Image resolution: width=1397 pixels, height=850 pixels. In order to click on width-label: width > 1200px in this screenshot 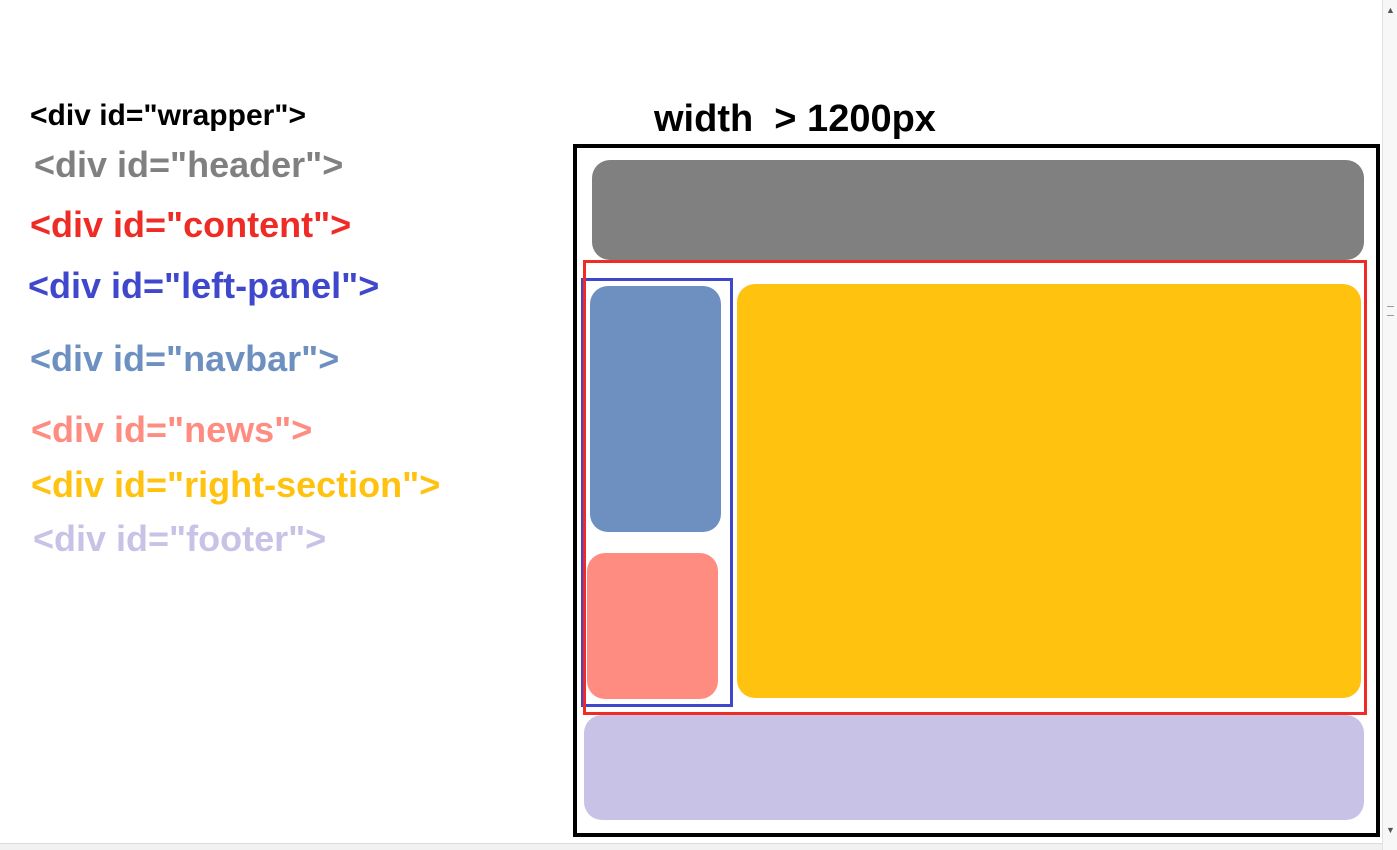, I will do `click(795, 119)`.